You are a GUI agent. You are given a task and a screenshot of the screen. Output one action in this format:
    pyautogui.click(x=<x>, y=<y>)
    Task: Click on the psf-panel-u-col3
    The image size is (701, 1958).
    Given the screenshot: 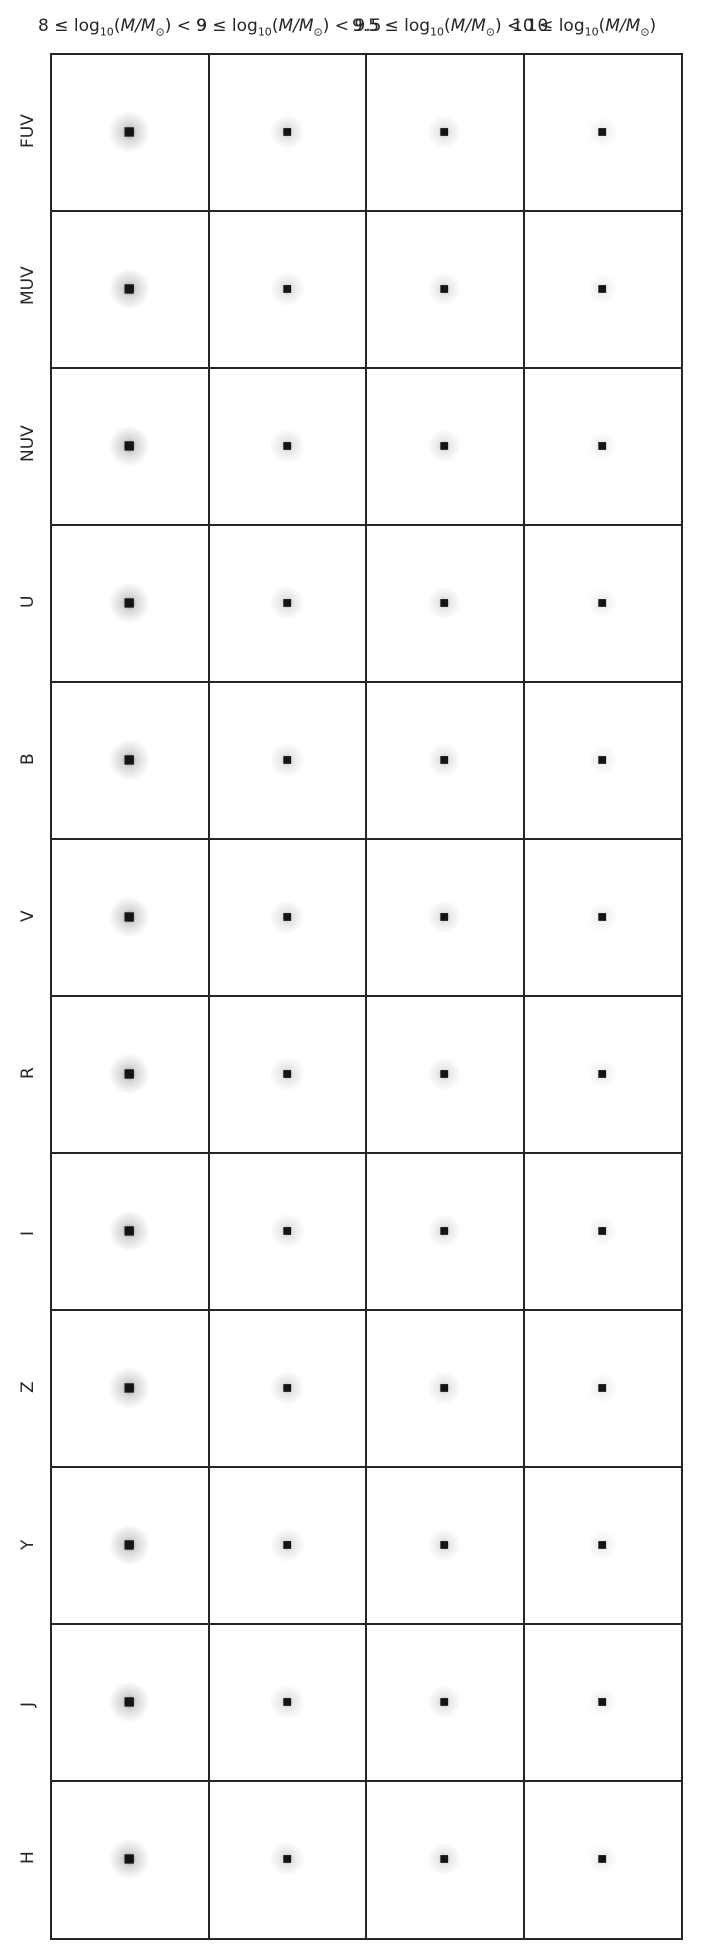 What is the action you would take?
    pyautogui.click(x=445, y=604)
    